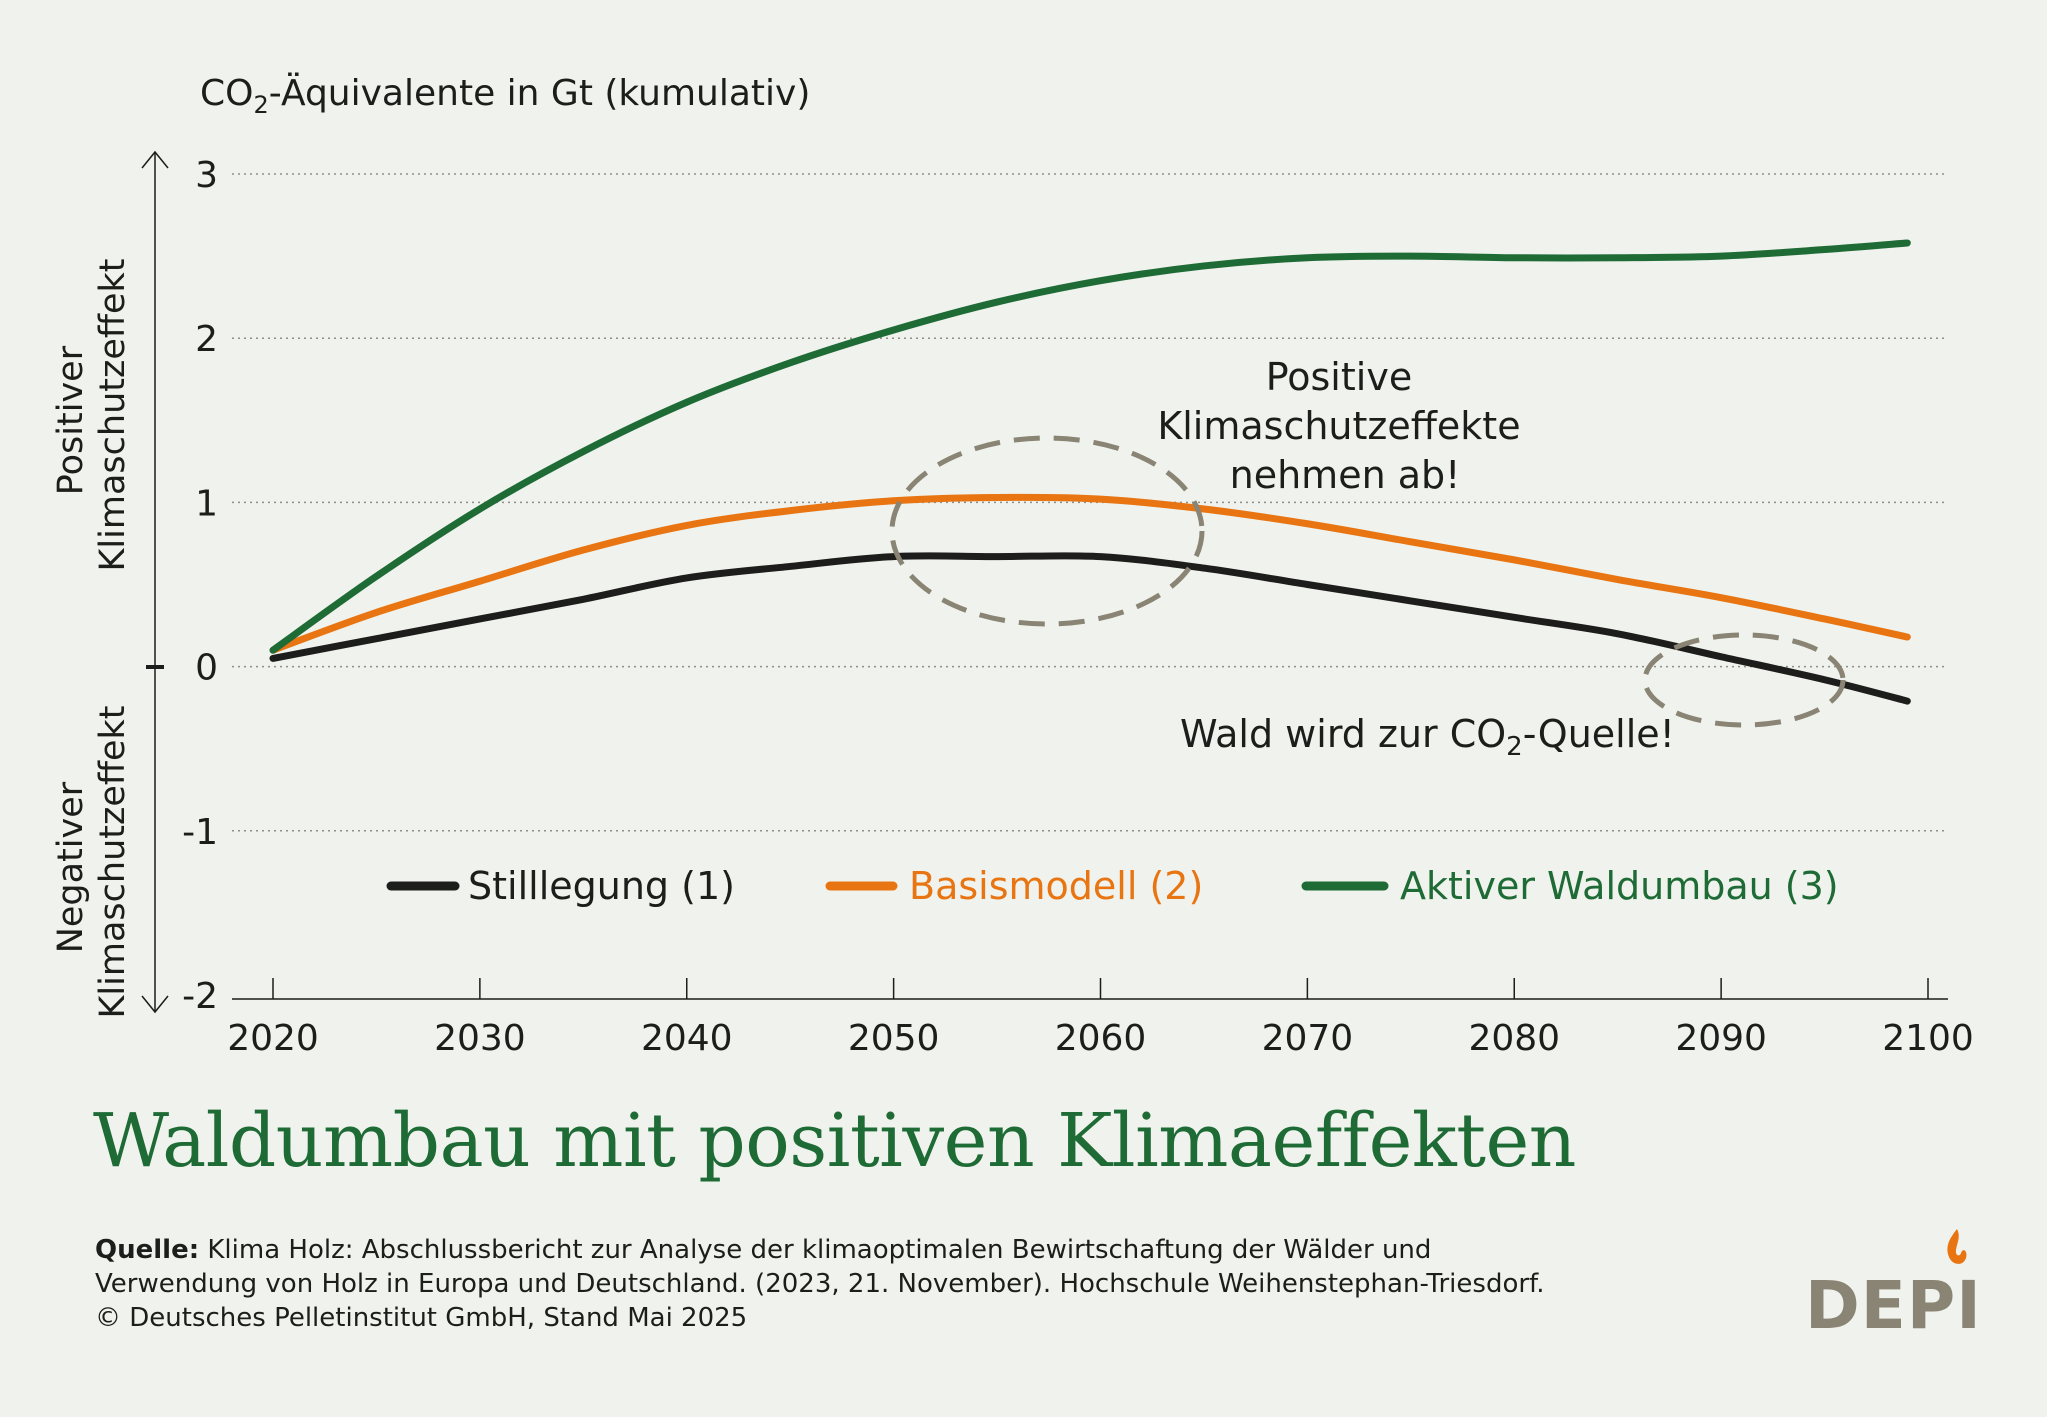  What do you see at coordinates (92, 861) in the screenshot?
I see `negative-effect-label: Negativer Klimaschutzeffekt` at bounding box center [92, 861].